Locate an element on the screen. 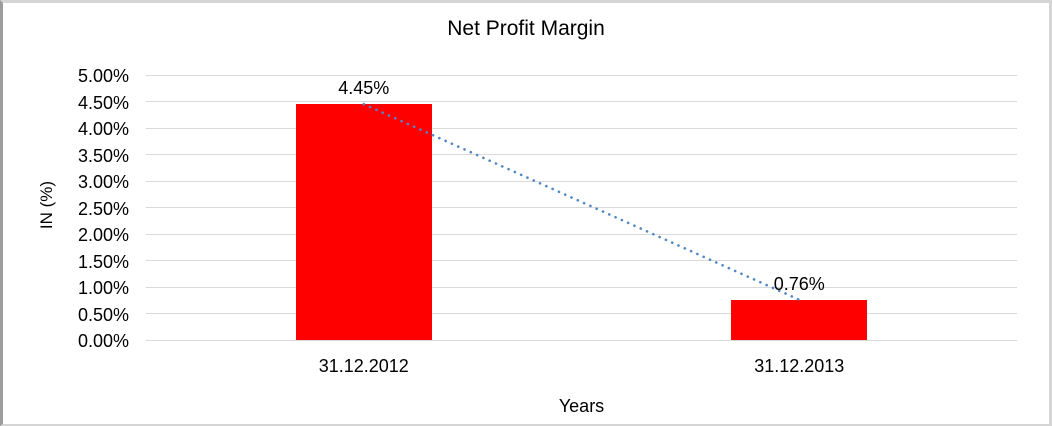  y-tick-label: 1.50% is located at coordinates (103, 261).